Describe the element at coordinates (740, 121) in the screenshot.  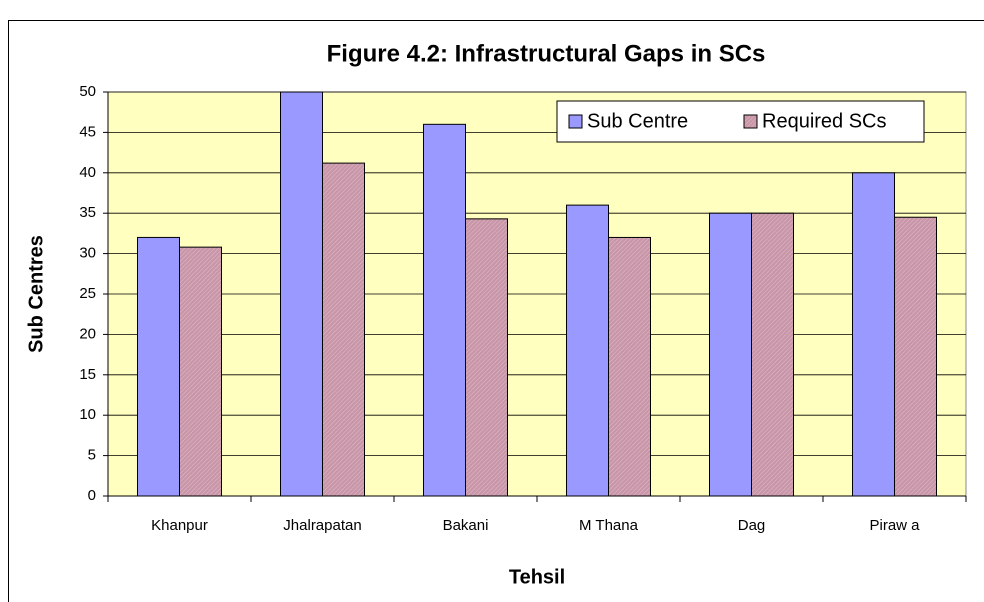
I see `legend-box` at that location.